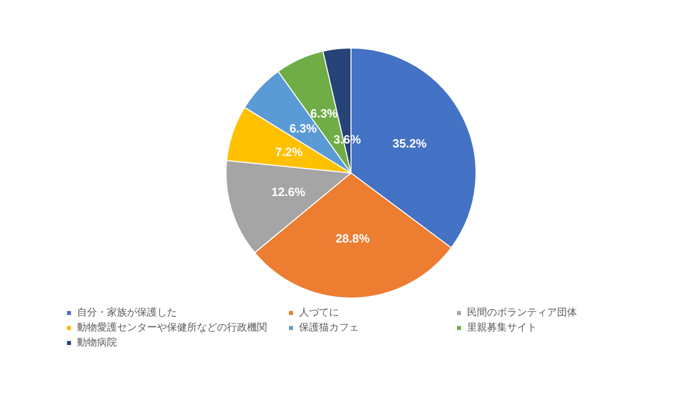 The width and height of the screenshot is (700, 394). I want to click on data-label: 12.6%, so click(288, 192).